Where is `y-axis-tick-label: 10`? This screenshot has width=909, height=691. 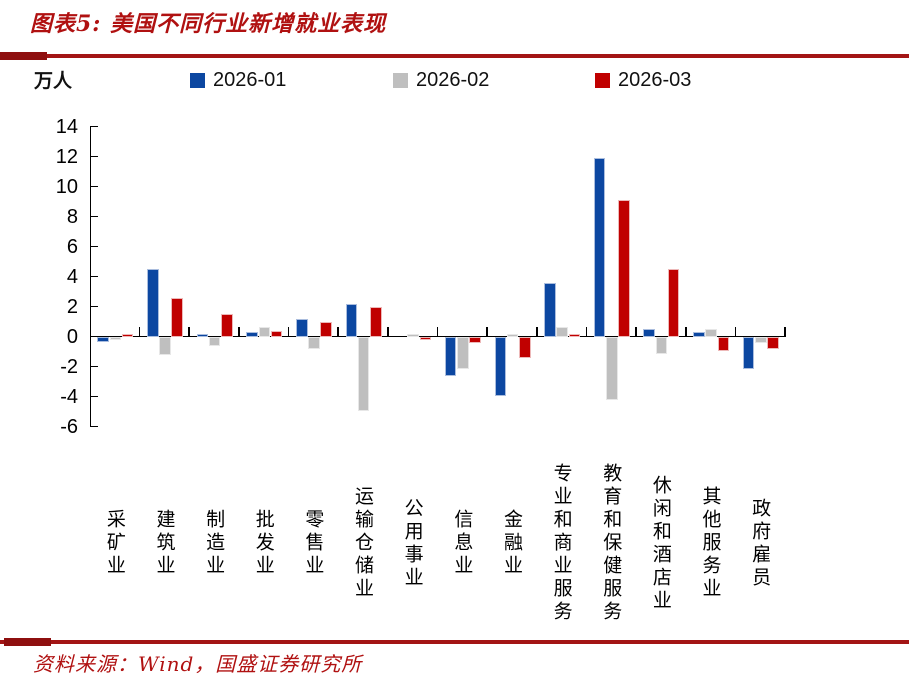
y-axis-tick-label: 10 is located at coordinates (66, 186).